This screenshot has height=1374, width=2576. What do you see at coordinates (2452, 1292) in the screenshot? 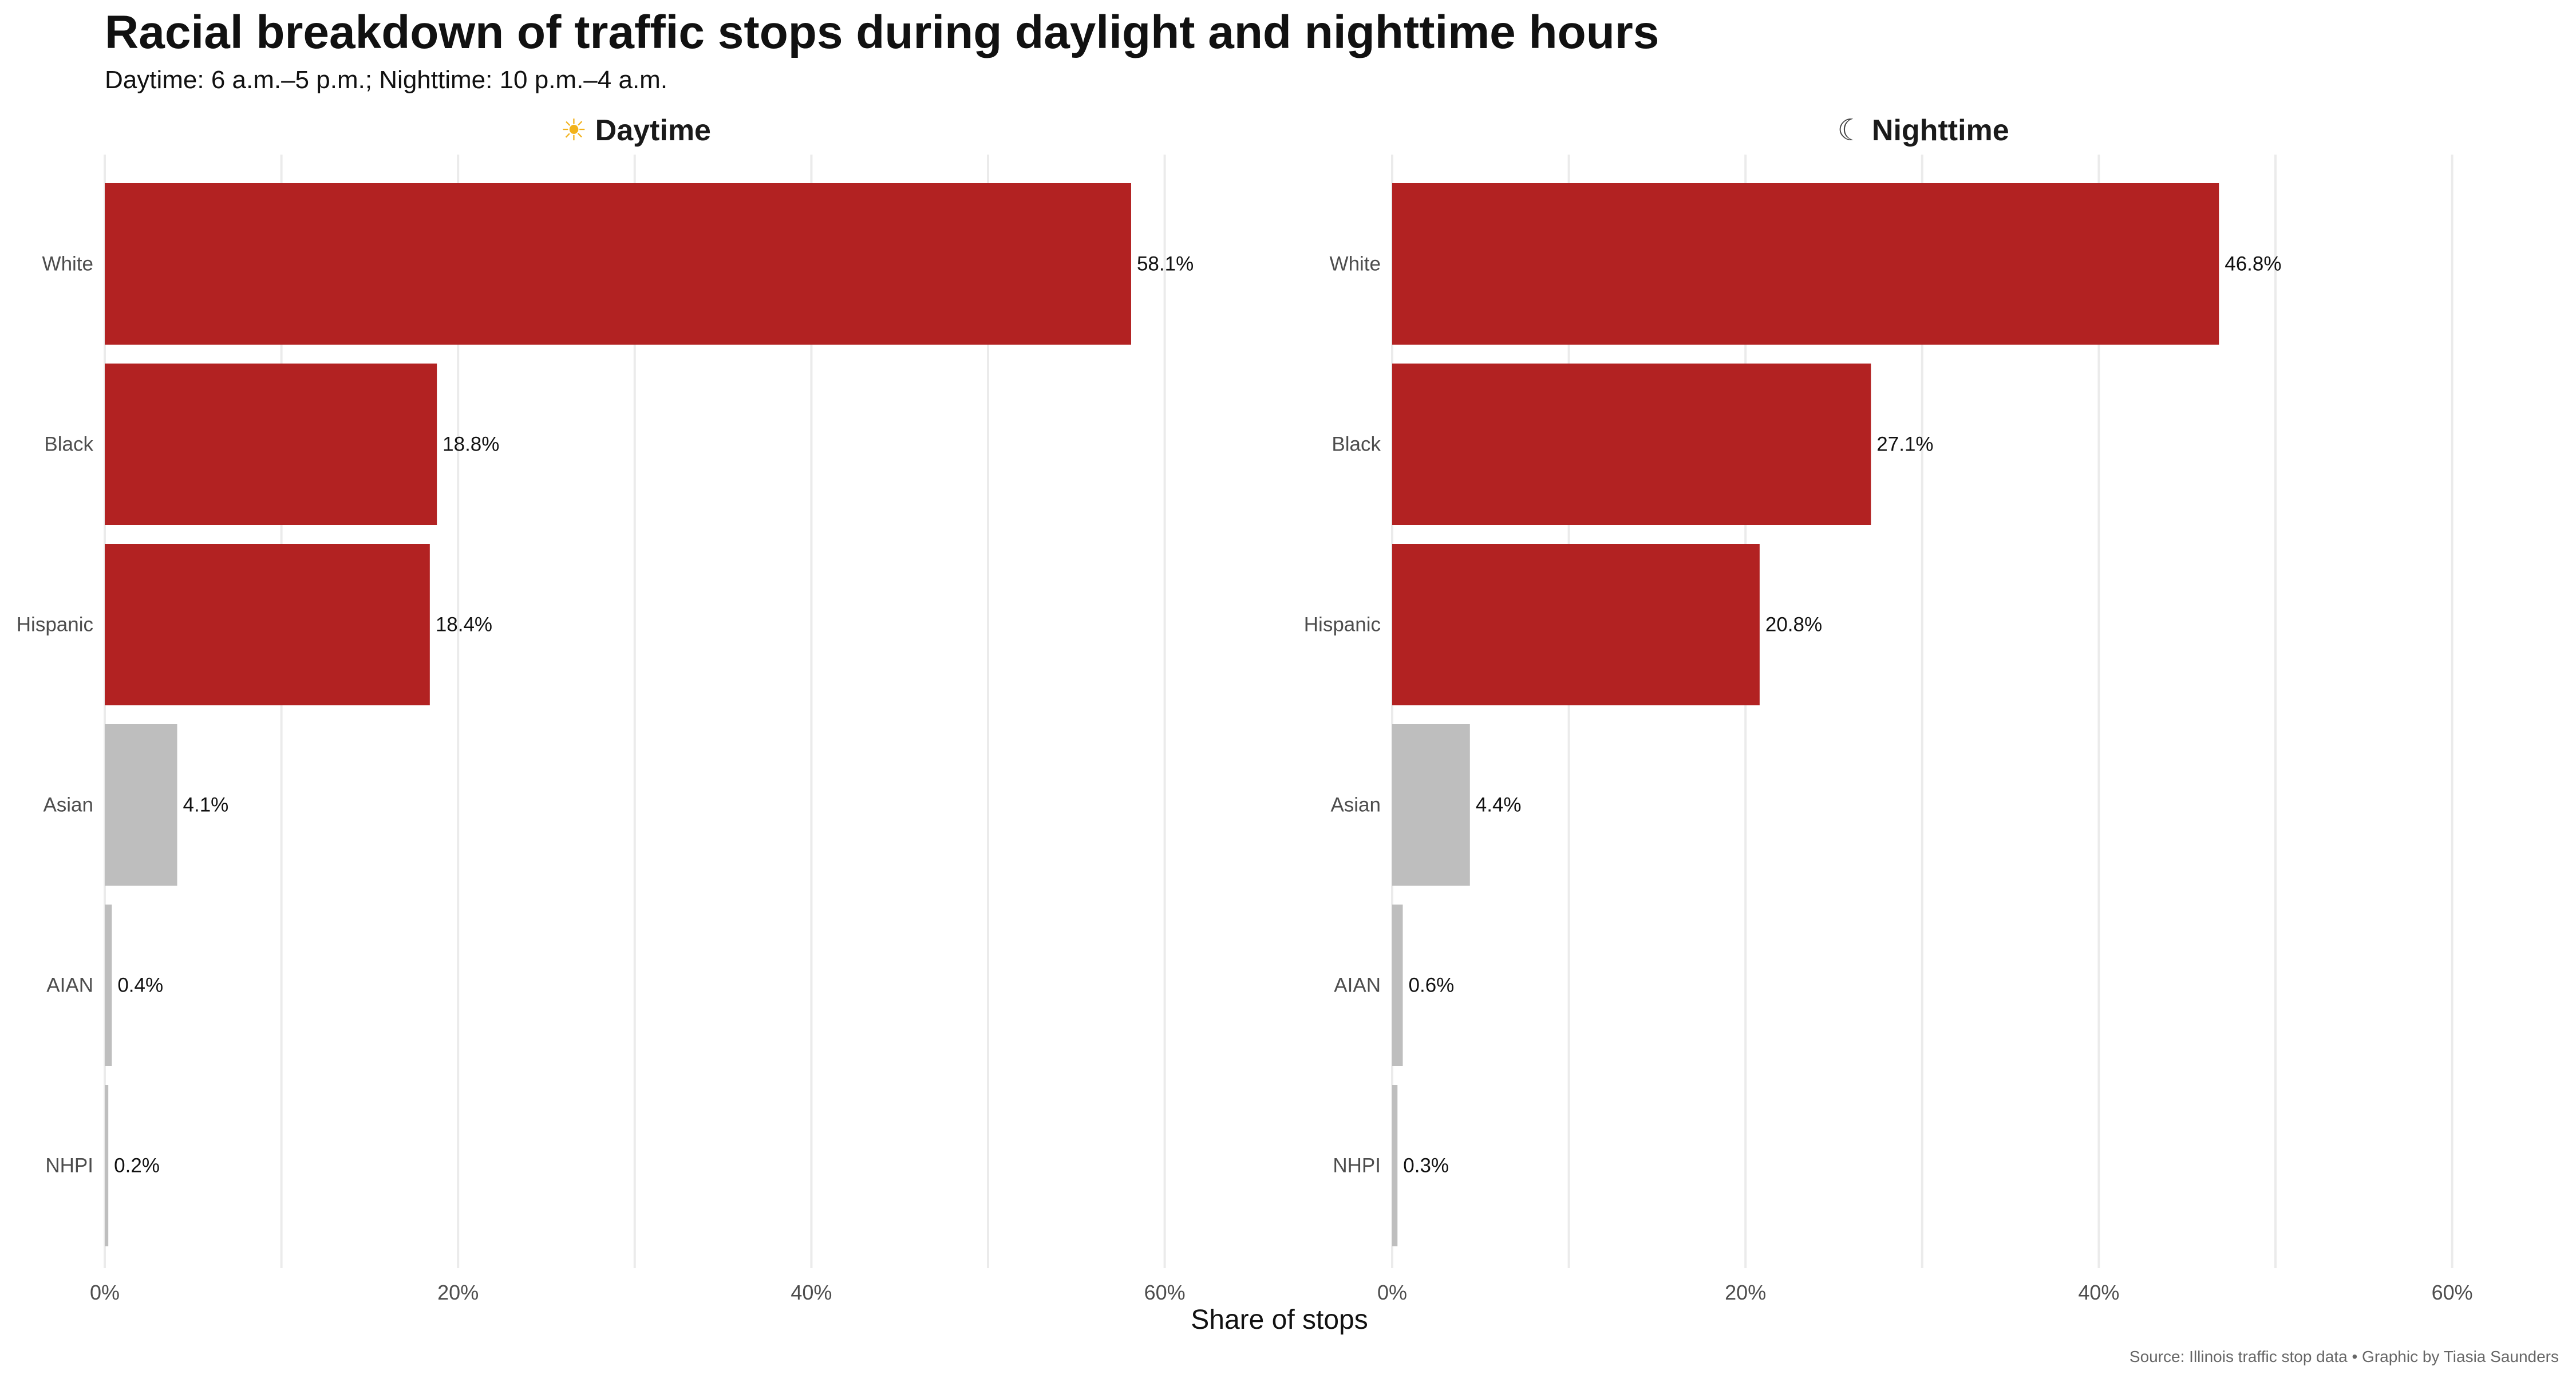
I see `x-tick-label-nighttime: 60%` at bounding box center [2452, 1292].